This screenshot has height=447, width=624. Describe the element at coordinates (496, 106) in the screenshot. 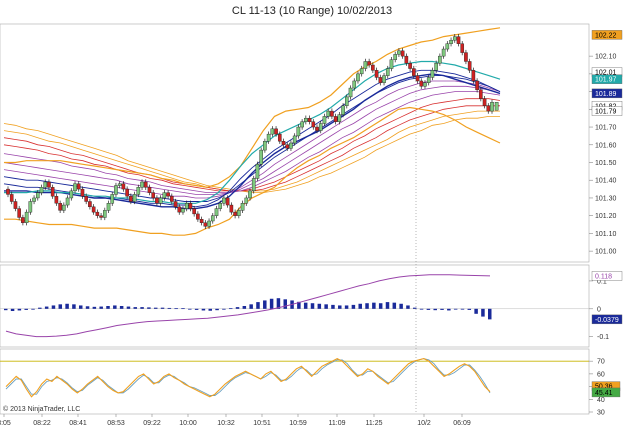

I see `candle-last-body` at that location.